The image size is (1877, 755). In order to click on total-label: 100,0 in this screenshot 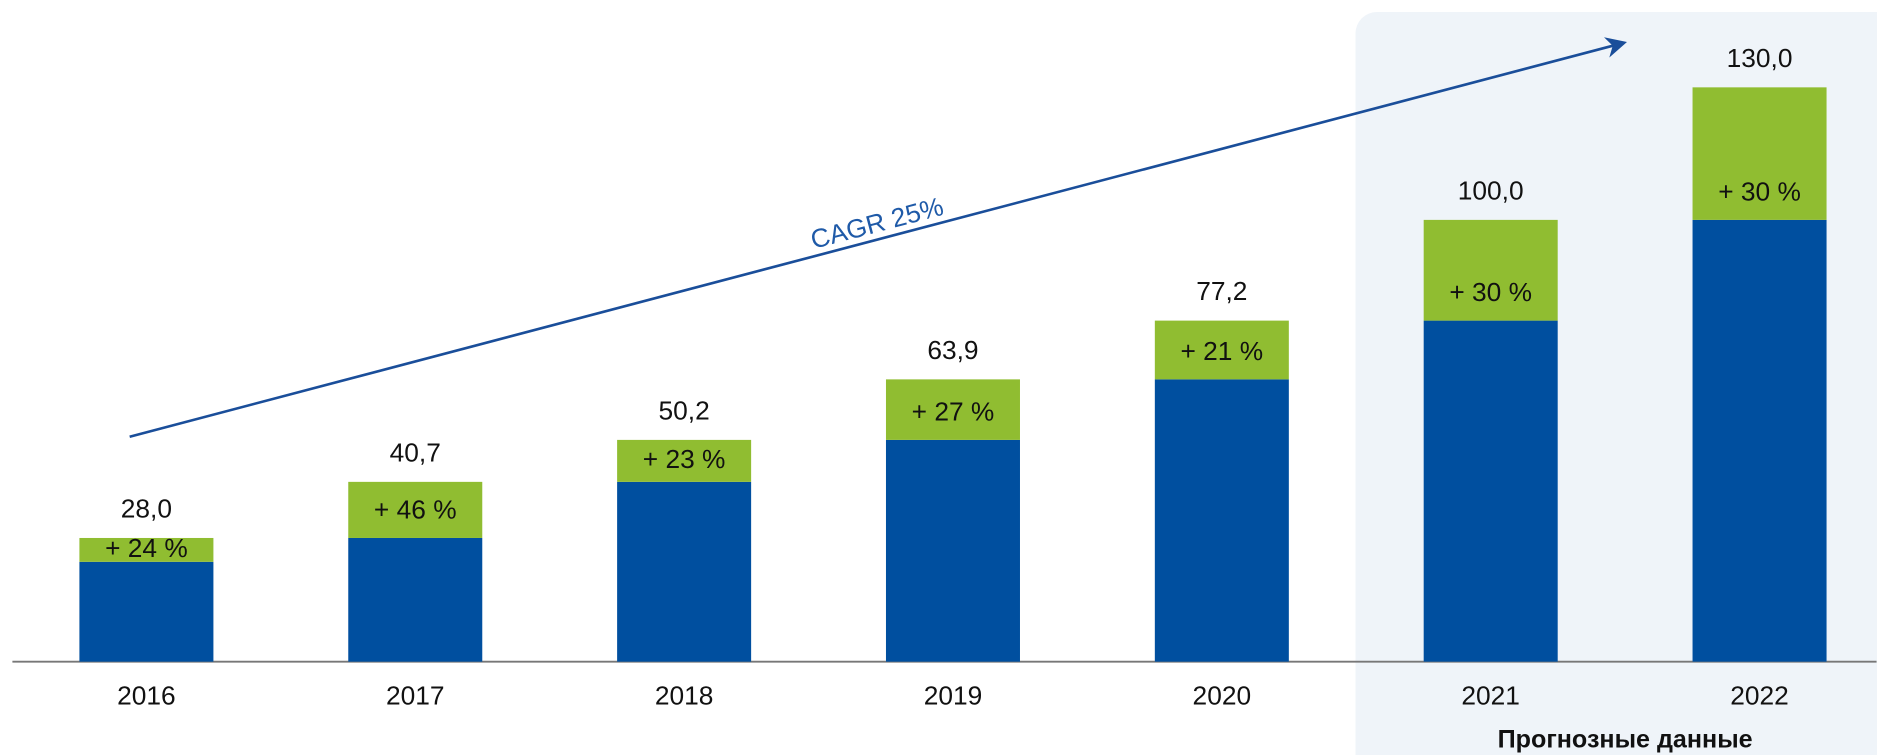, I will do `click(1491, 190)`.